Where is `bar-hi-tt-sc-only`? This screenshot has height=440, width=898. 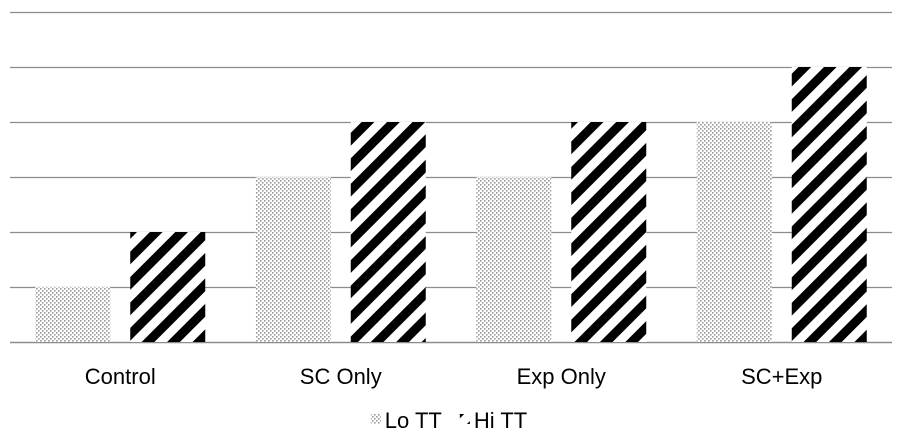 bar-hi-tt-sc-only is located at coordinates (388, 232).